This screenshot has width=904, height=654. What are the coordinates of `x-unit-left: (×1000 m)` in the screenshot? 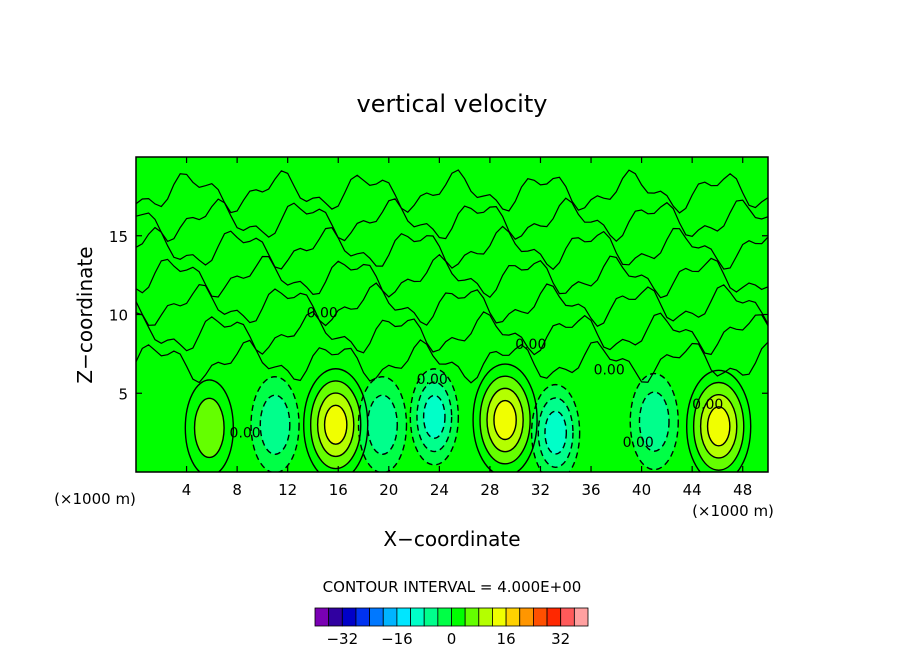 It's located at (95, 499).